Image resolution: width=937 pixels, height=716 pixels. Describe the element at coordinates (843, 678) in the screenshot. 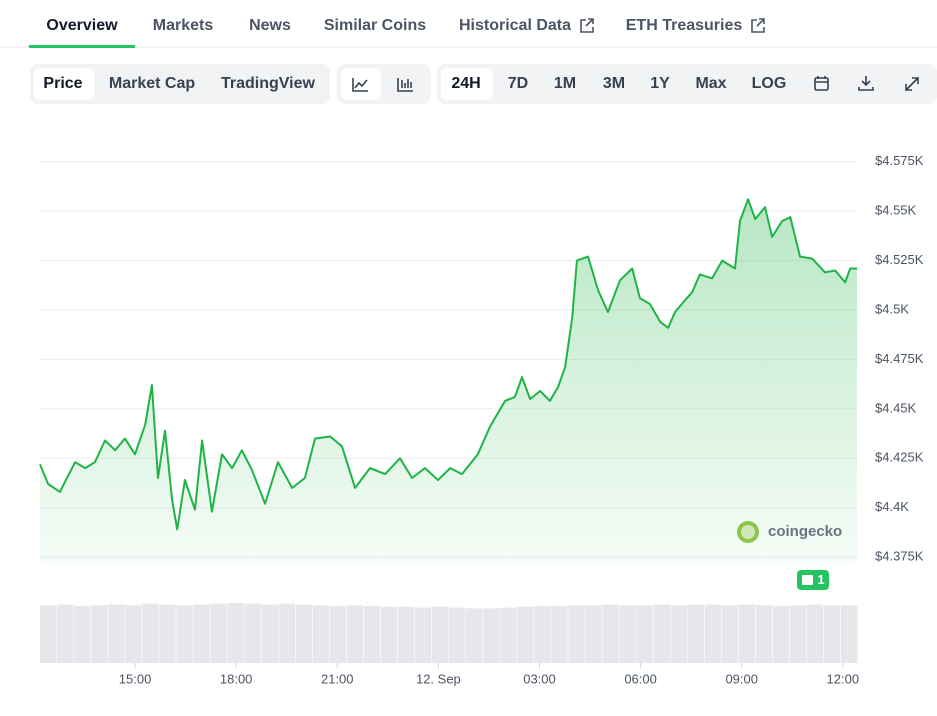

I see `x-tick-label: 12:00` at that location.